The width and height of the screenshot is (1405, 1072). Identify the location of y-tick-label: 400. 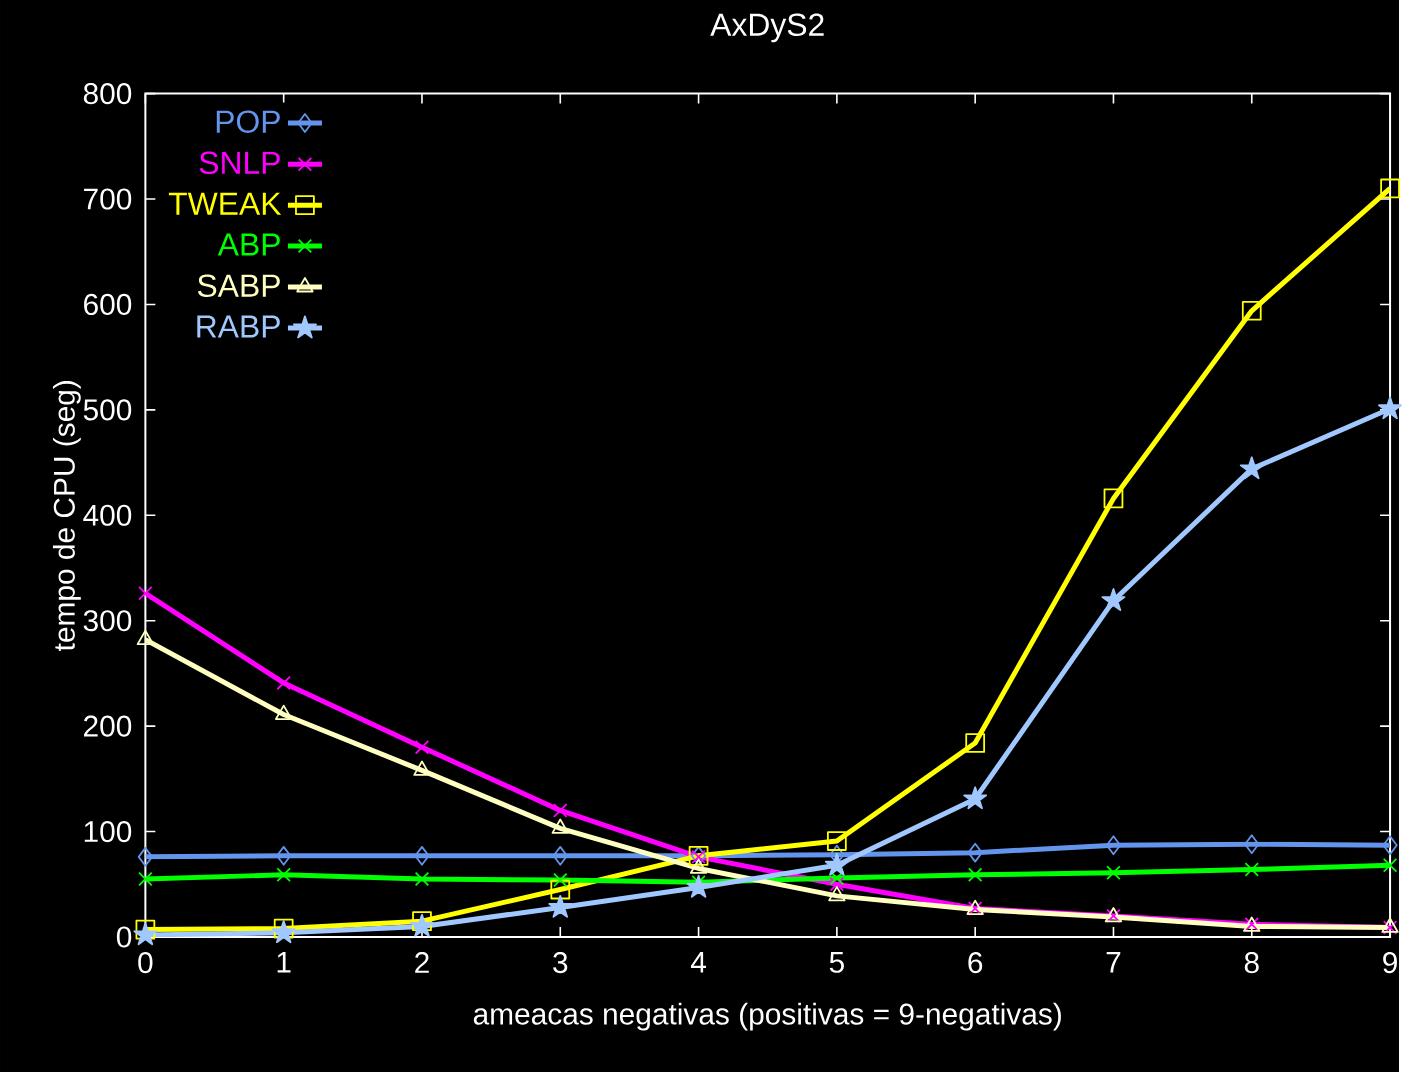
(107, 515).